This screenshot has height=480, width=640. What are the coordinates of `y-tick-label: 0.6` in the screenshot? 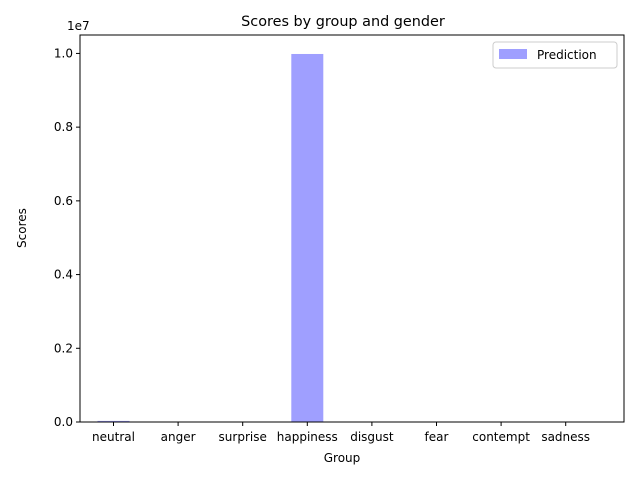 It's located at (63, 201).